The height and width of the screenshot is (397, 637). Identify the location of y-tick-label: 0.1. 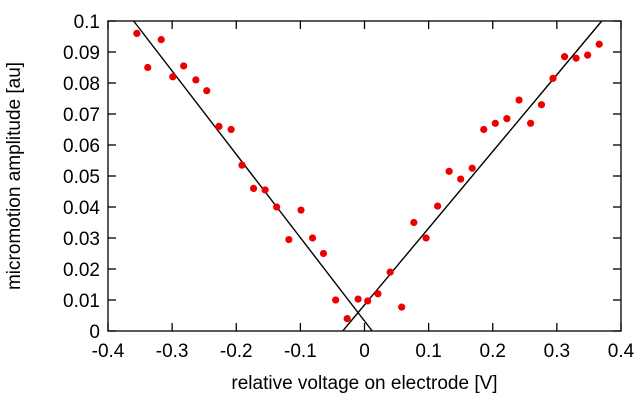
(87, 22).